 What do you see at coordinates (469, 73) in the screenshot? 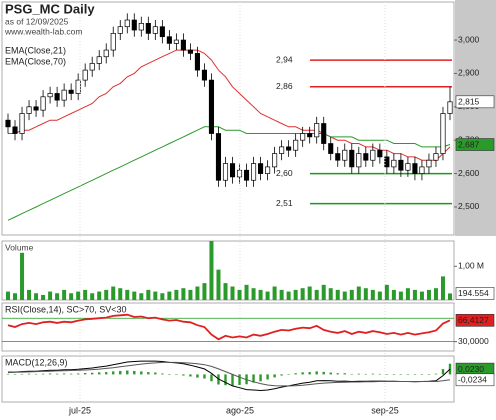
I see `y-tick-label: 2,900` at bounding box center [469, 73].